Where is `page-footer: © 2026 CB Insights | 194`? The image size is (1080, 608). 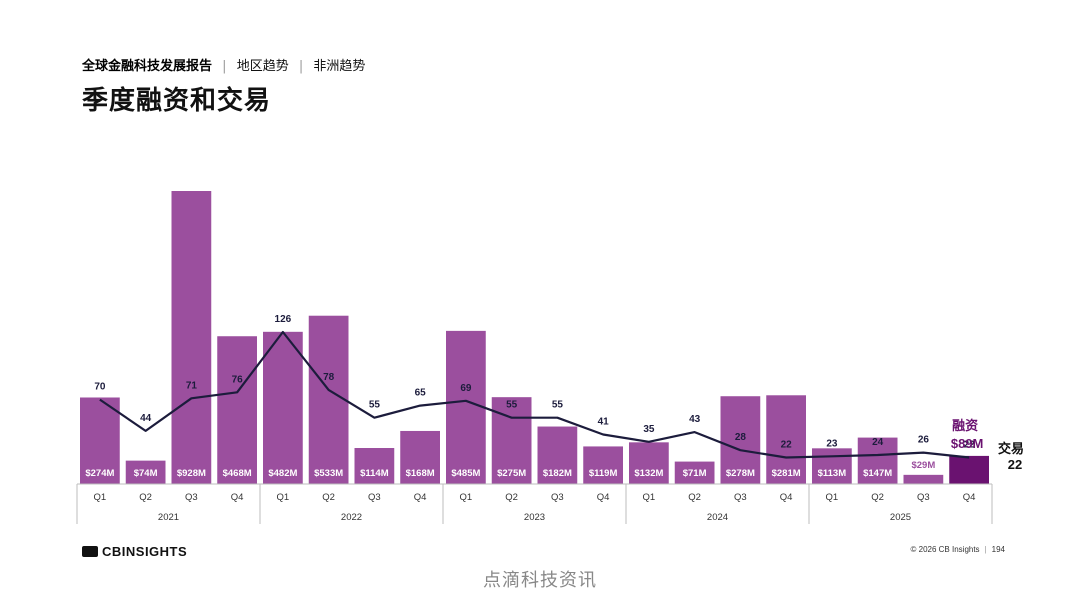 page-footer: © 2026 CB Insights | 194 is located at coordinates (958, 549).